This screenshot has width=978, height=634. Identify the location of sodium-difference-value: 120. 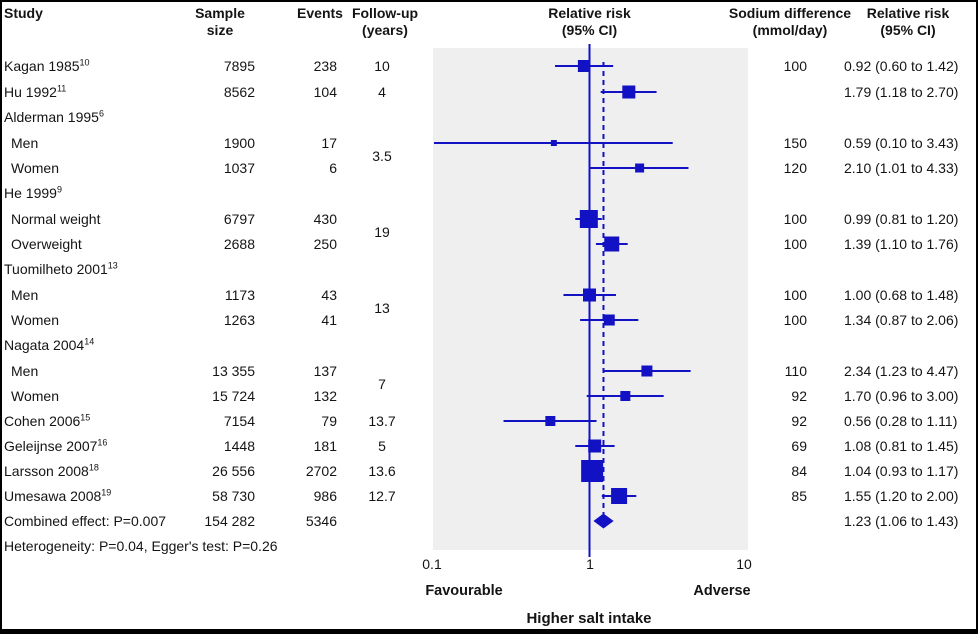
(795, 168).